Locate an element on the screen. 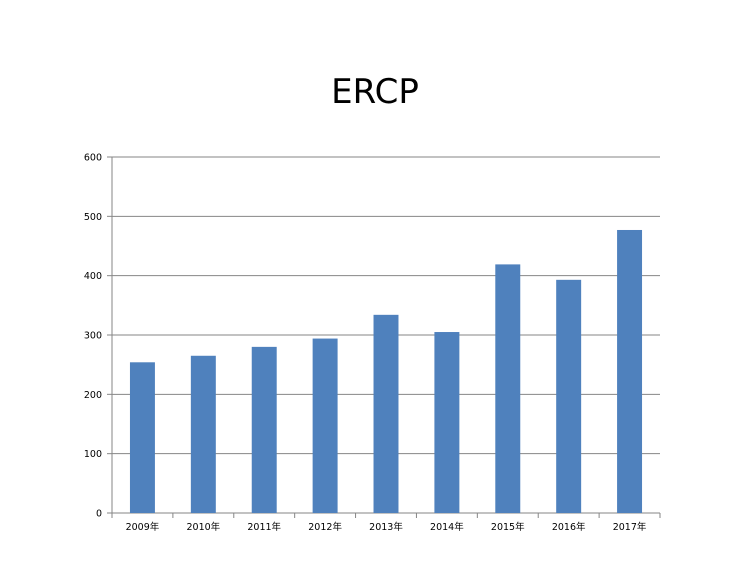 This screenshot has width=750, height=562. x-tick-label: 2013年 is located at coordinates (386, 527).